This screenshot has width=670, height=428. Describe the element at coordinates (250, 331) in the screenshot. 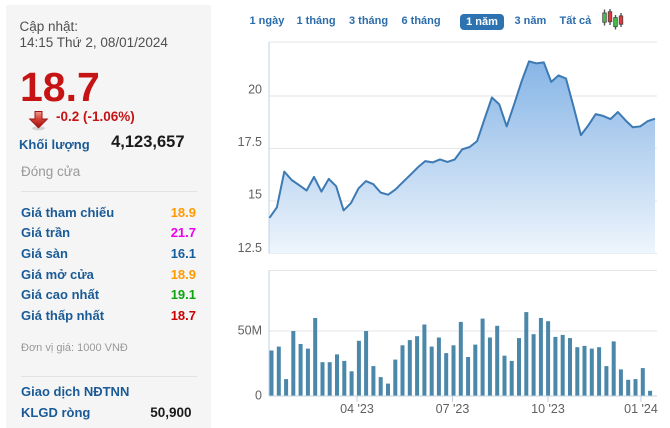

I see `svg-text: 50M` at that location.